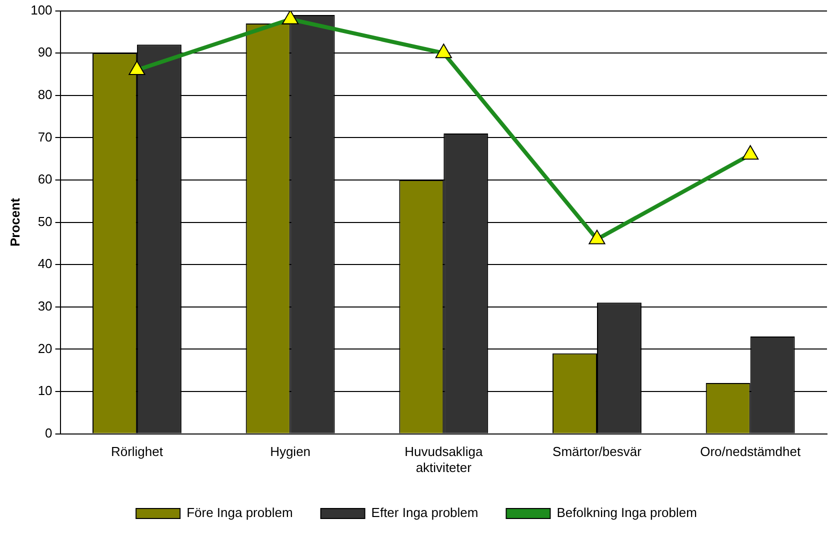  What do you see at coordinates (45, 264) in the screenshot?
I see `y-tick-label: 40` at bounding box center [45, 264].